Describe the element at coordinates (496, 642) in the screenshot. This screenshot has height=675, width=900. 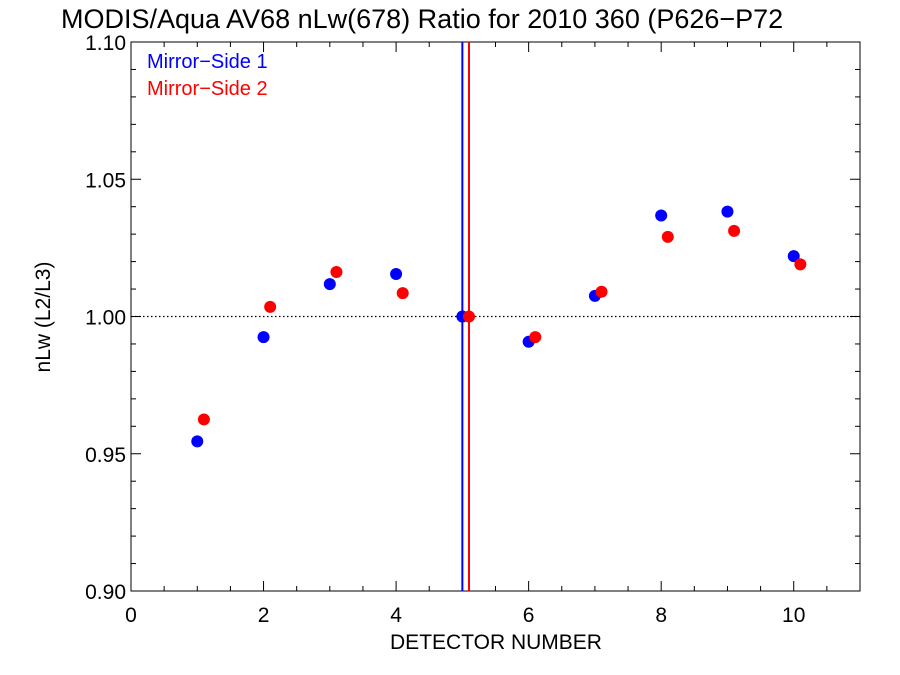
I see `x-axis-label: DETECTOR NUMBER` at that location.